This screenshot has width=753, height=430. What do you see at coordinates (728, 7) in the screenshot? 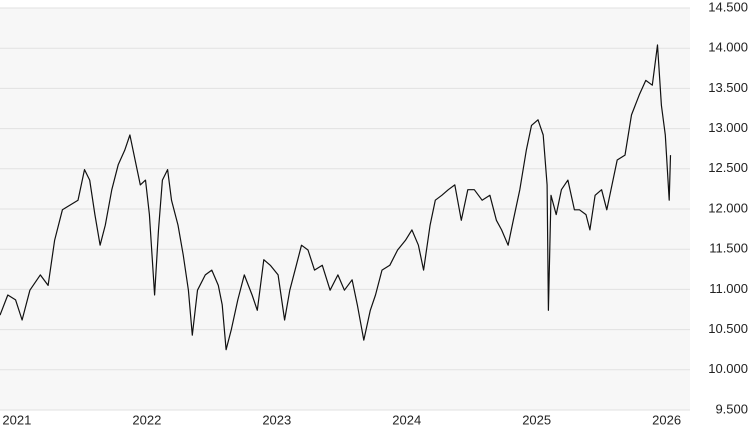
I see `y-tick-label: 14.500` at bounding box center [728, 7].